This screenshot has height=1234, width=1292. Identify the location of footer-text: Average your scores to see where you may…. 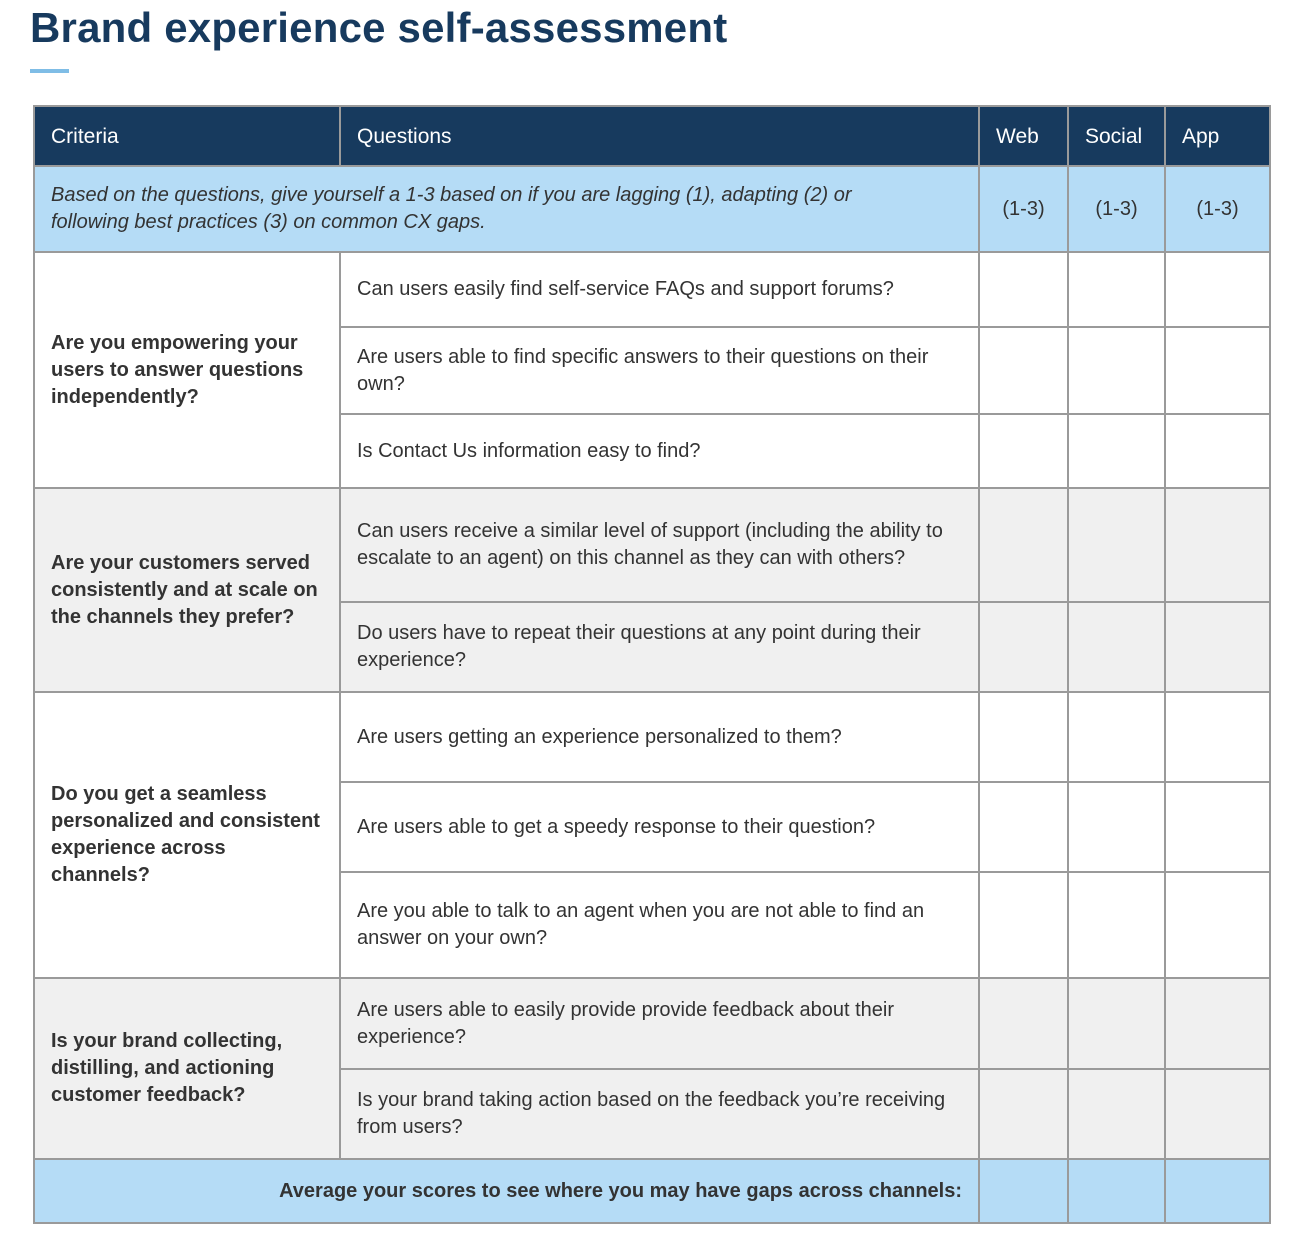
(506, 1191).